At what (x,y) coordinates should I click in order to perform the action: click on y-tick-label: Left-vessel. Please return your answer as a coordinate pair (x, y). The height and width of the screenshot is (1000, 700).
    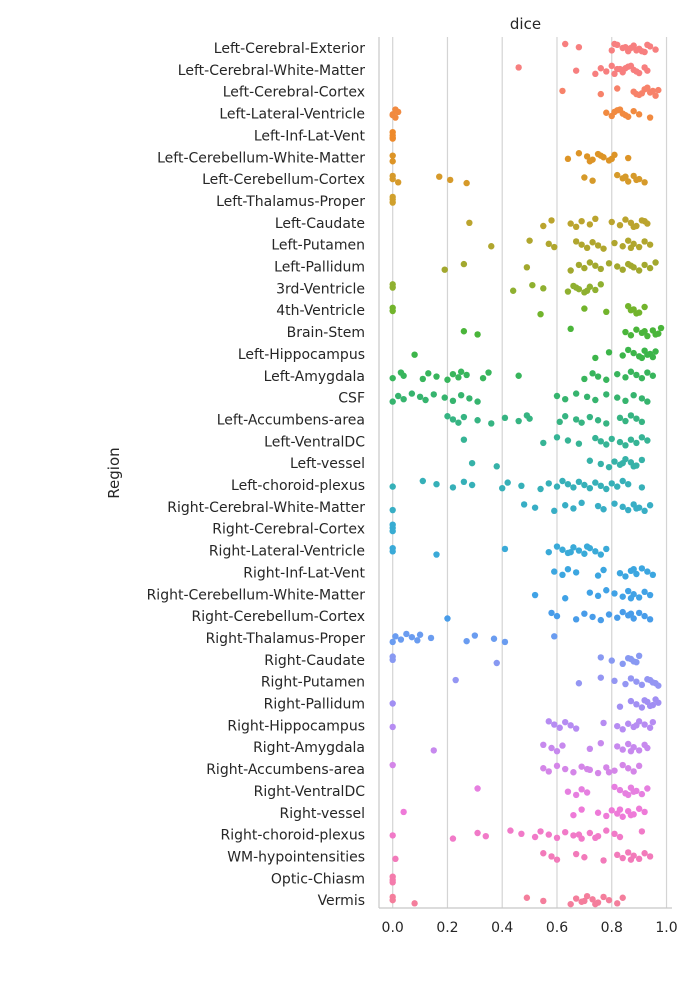
    Looking at the image, I should click on (327, 464).